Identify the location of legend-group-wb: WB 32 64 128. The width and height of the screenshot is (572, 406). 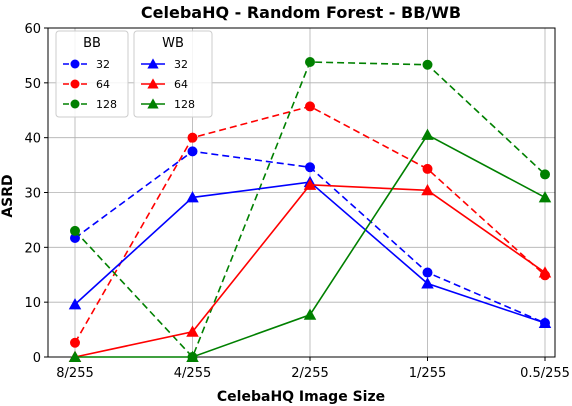
(173, 74).